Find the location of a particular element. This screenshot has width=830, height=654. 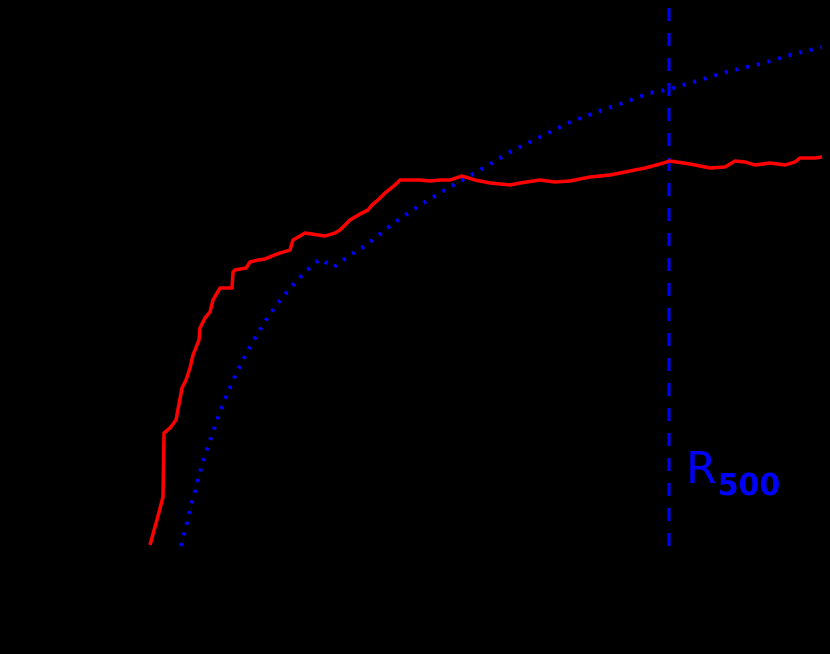

r500-label-main: R is located at coordinates (701, 468).